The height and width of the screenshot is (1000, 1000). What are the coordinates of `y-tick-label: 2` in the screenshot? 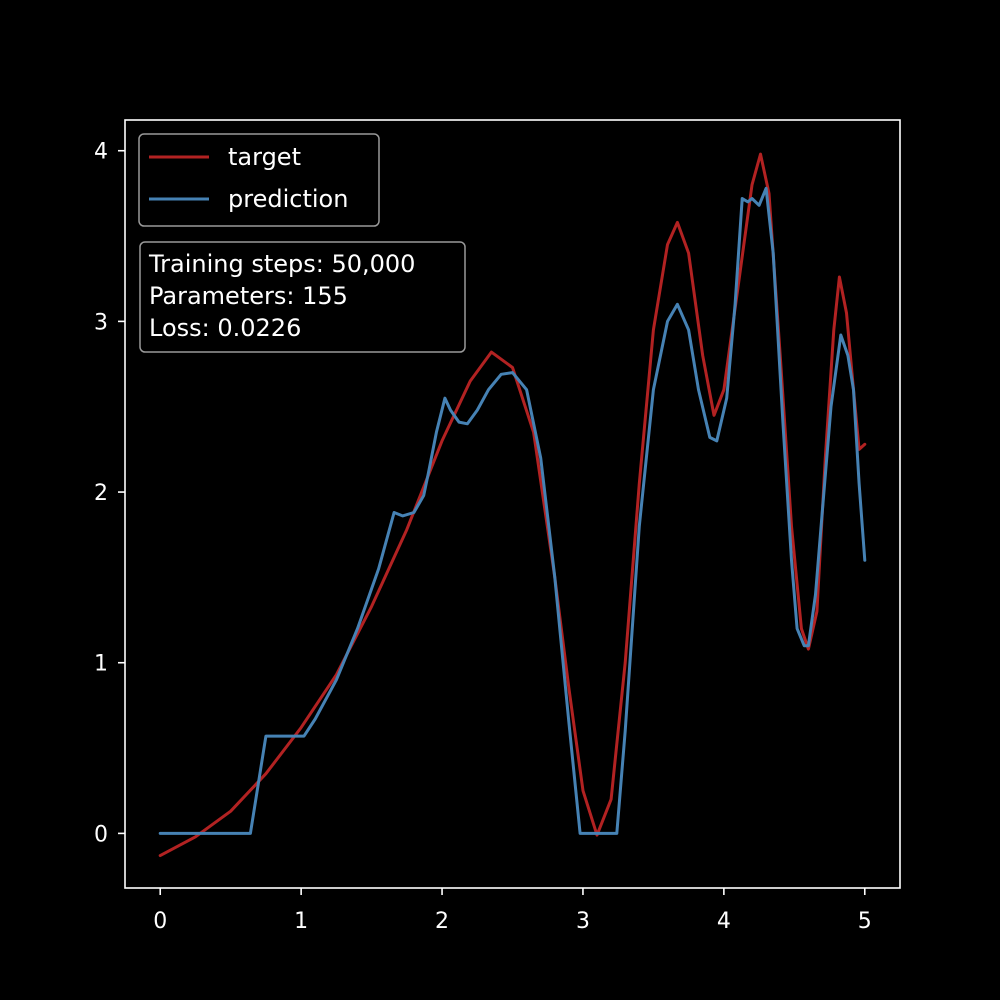 It's located at (101, 493).